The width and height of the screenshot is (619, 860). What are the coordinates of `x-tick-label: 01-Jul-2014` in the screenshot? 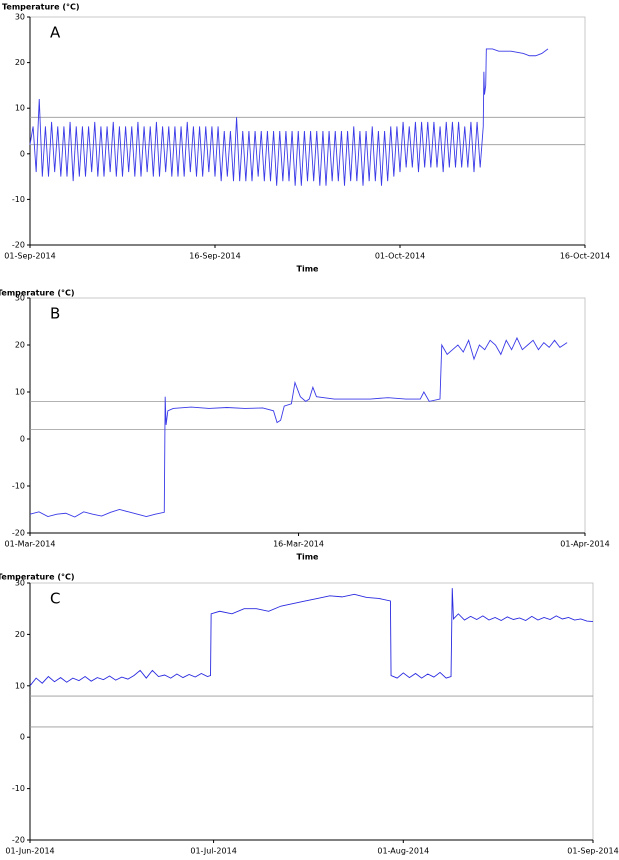 It's located at (213, 851).